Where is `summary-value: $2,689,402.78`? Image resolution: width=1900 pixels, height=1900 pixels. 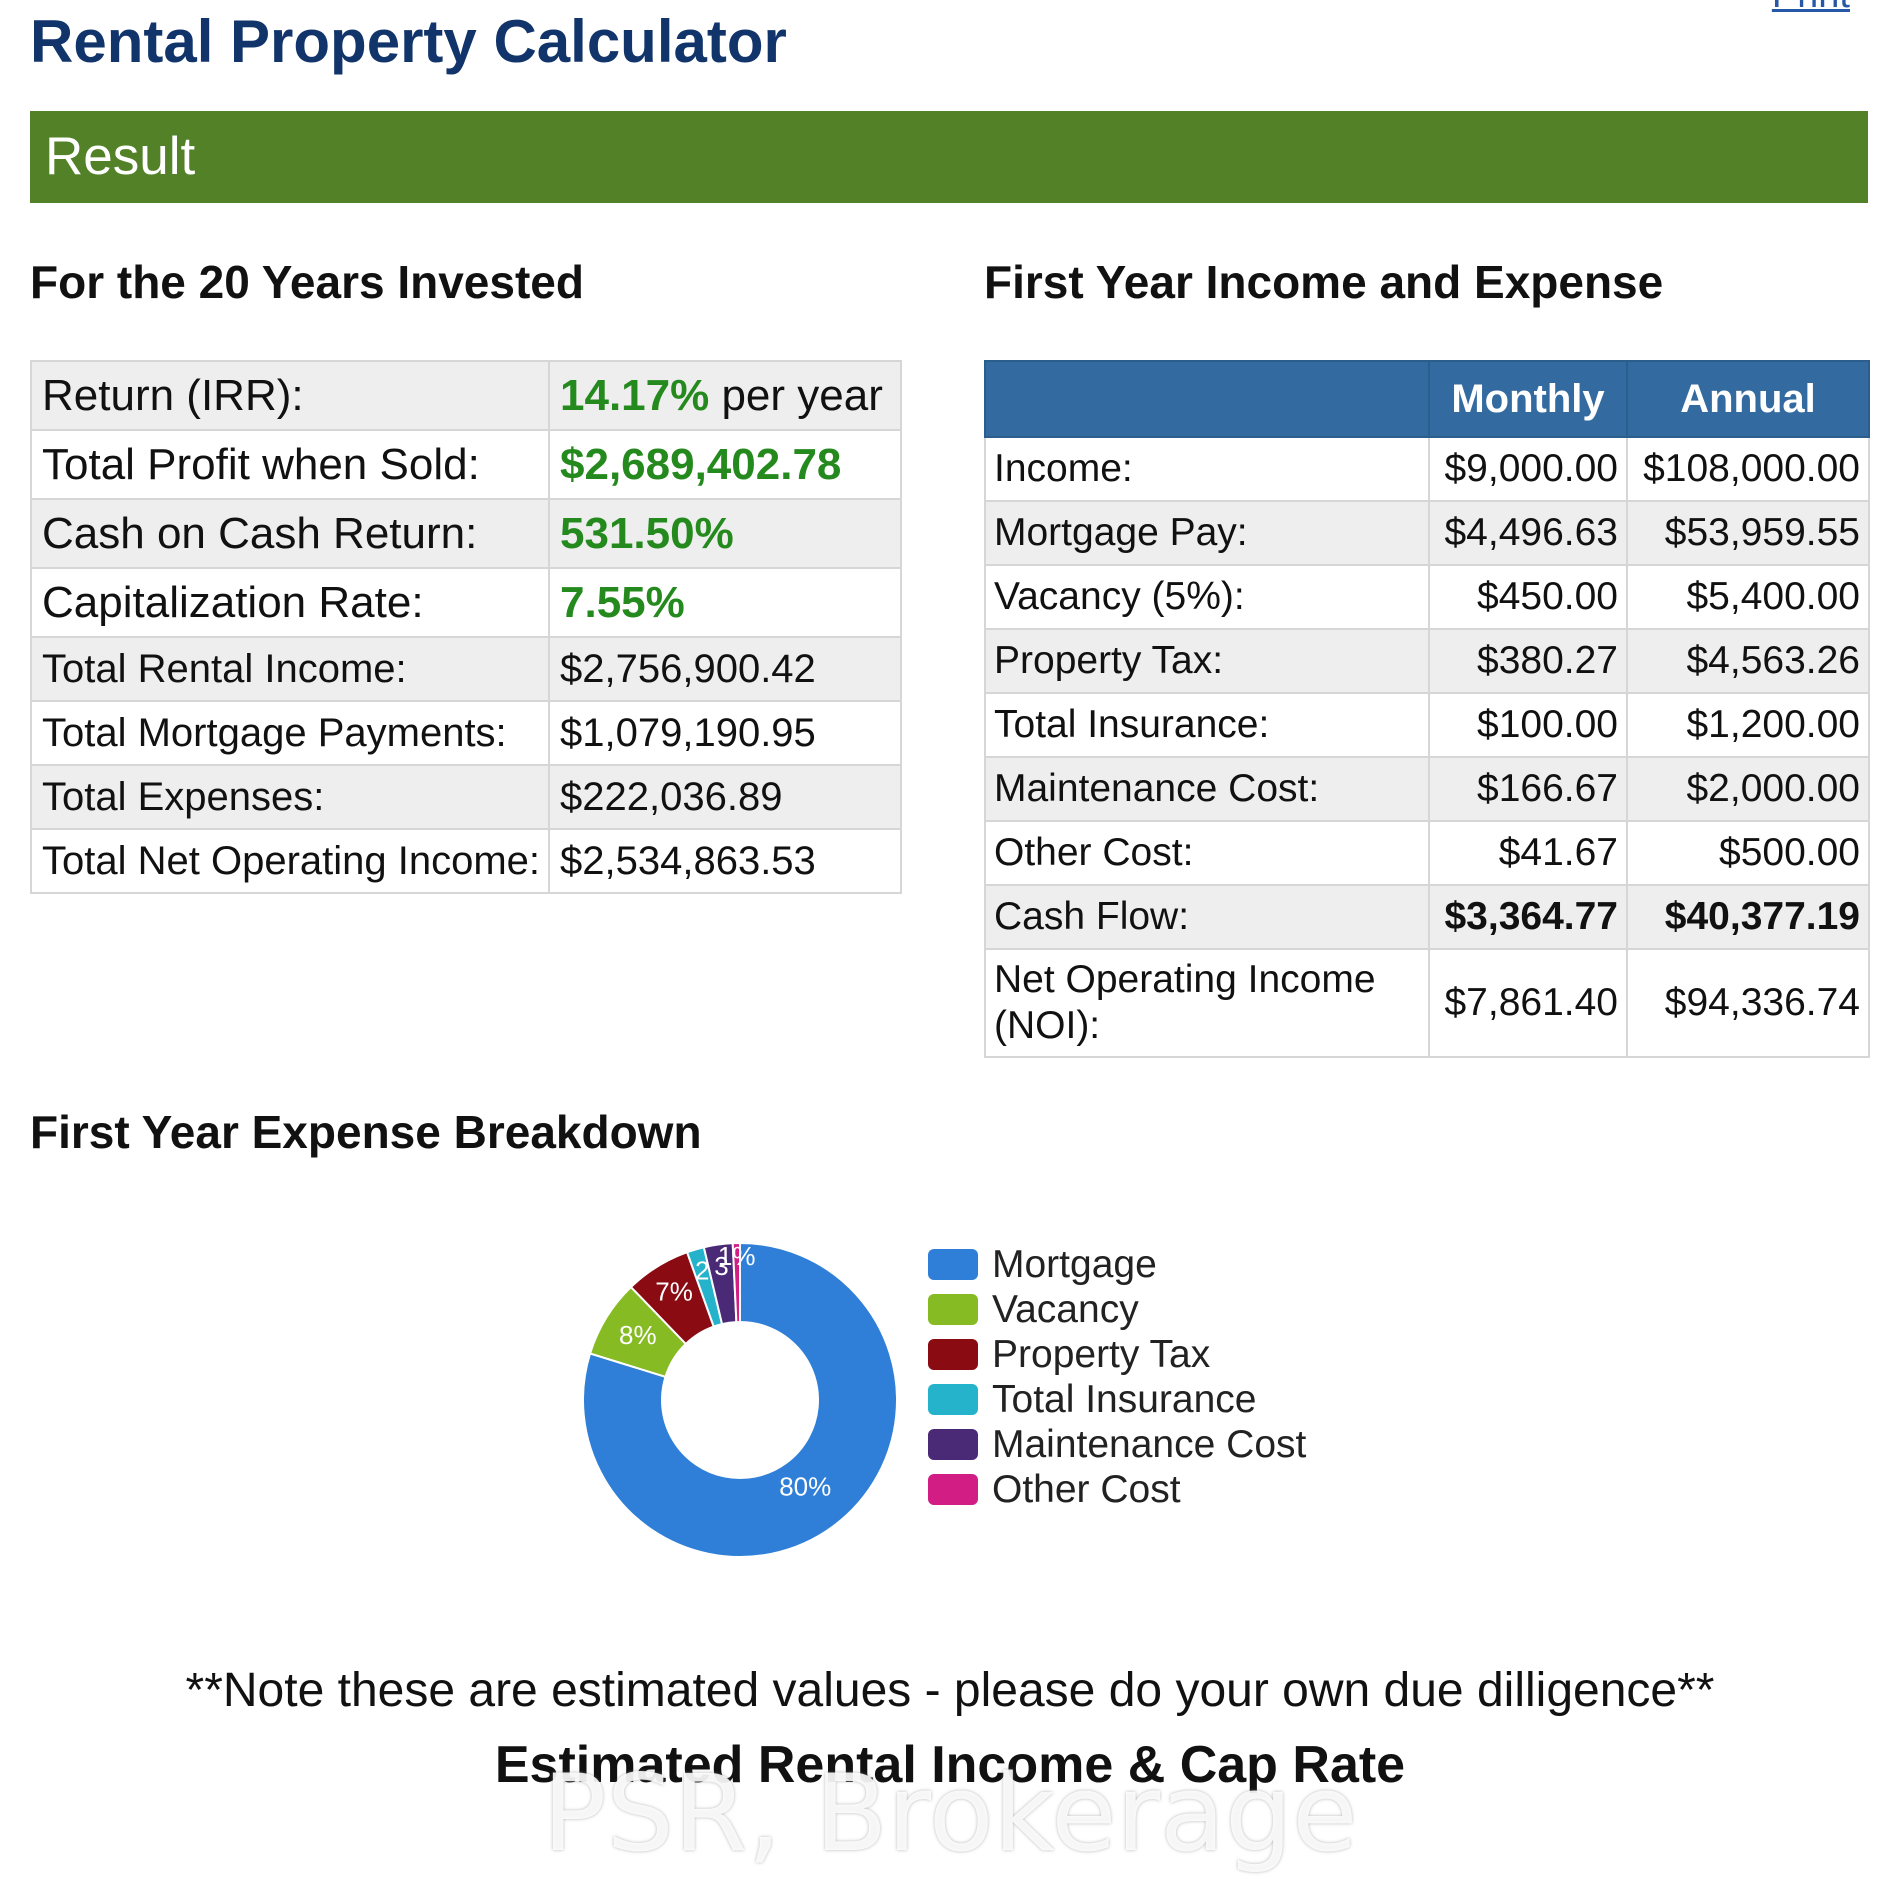
summary-value: $2,689,402.78 is located at coordinates (725, 464).